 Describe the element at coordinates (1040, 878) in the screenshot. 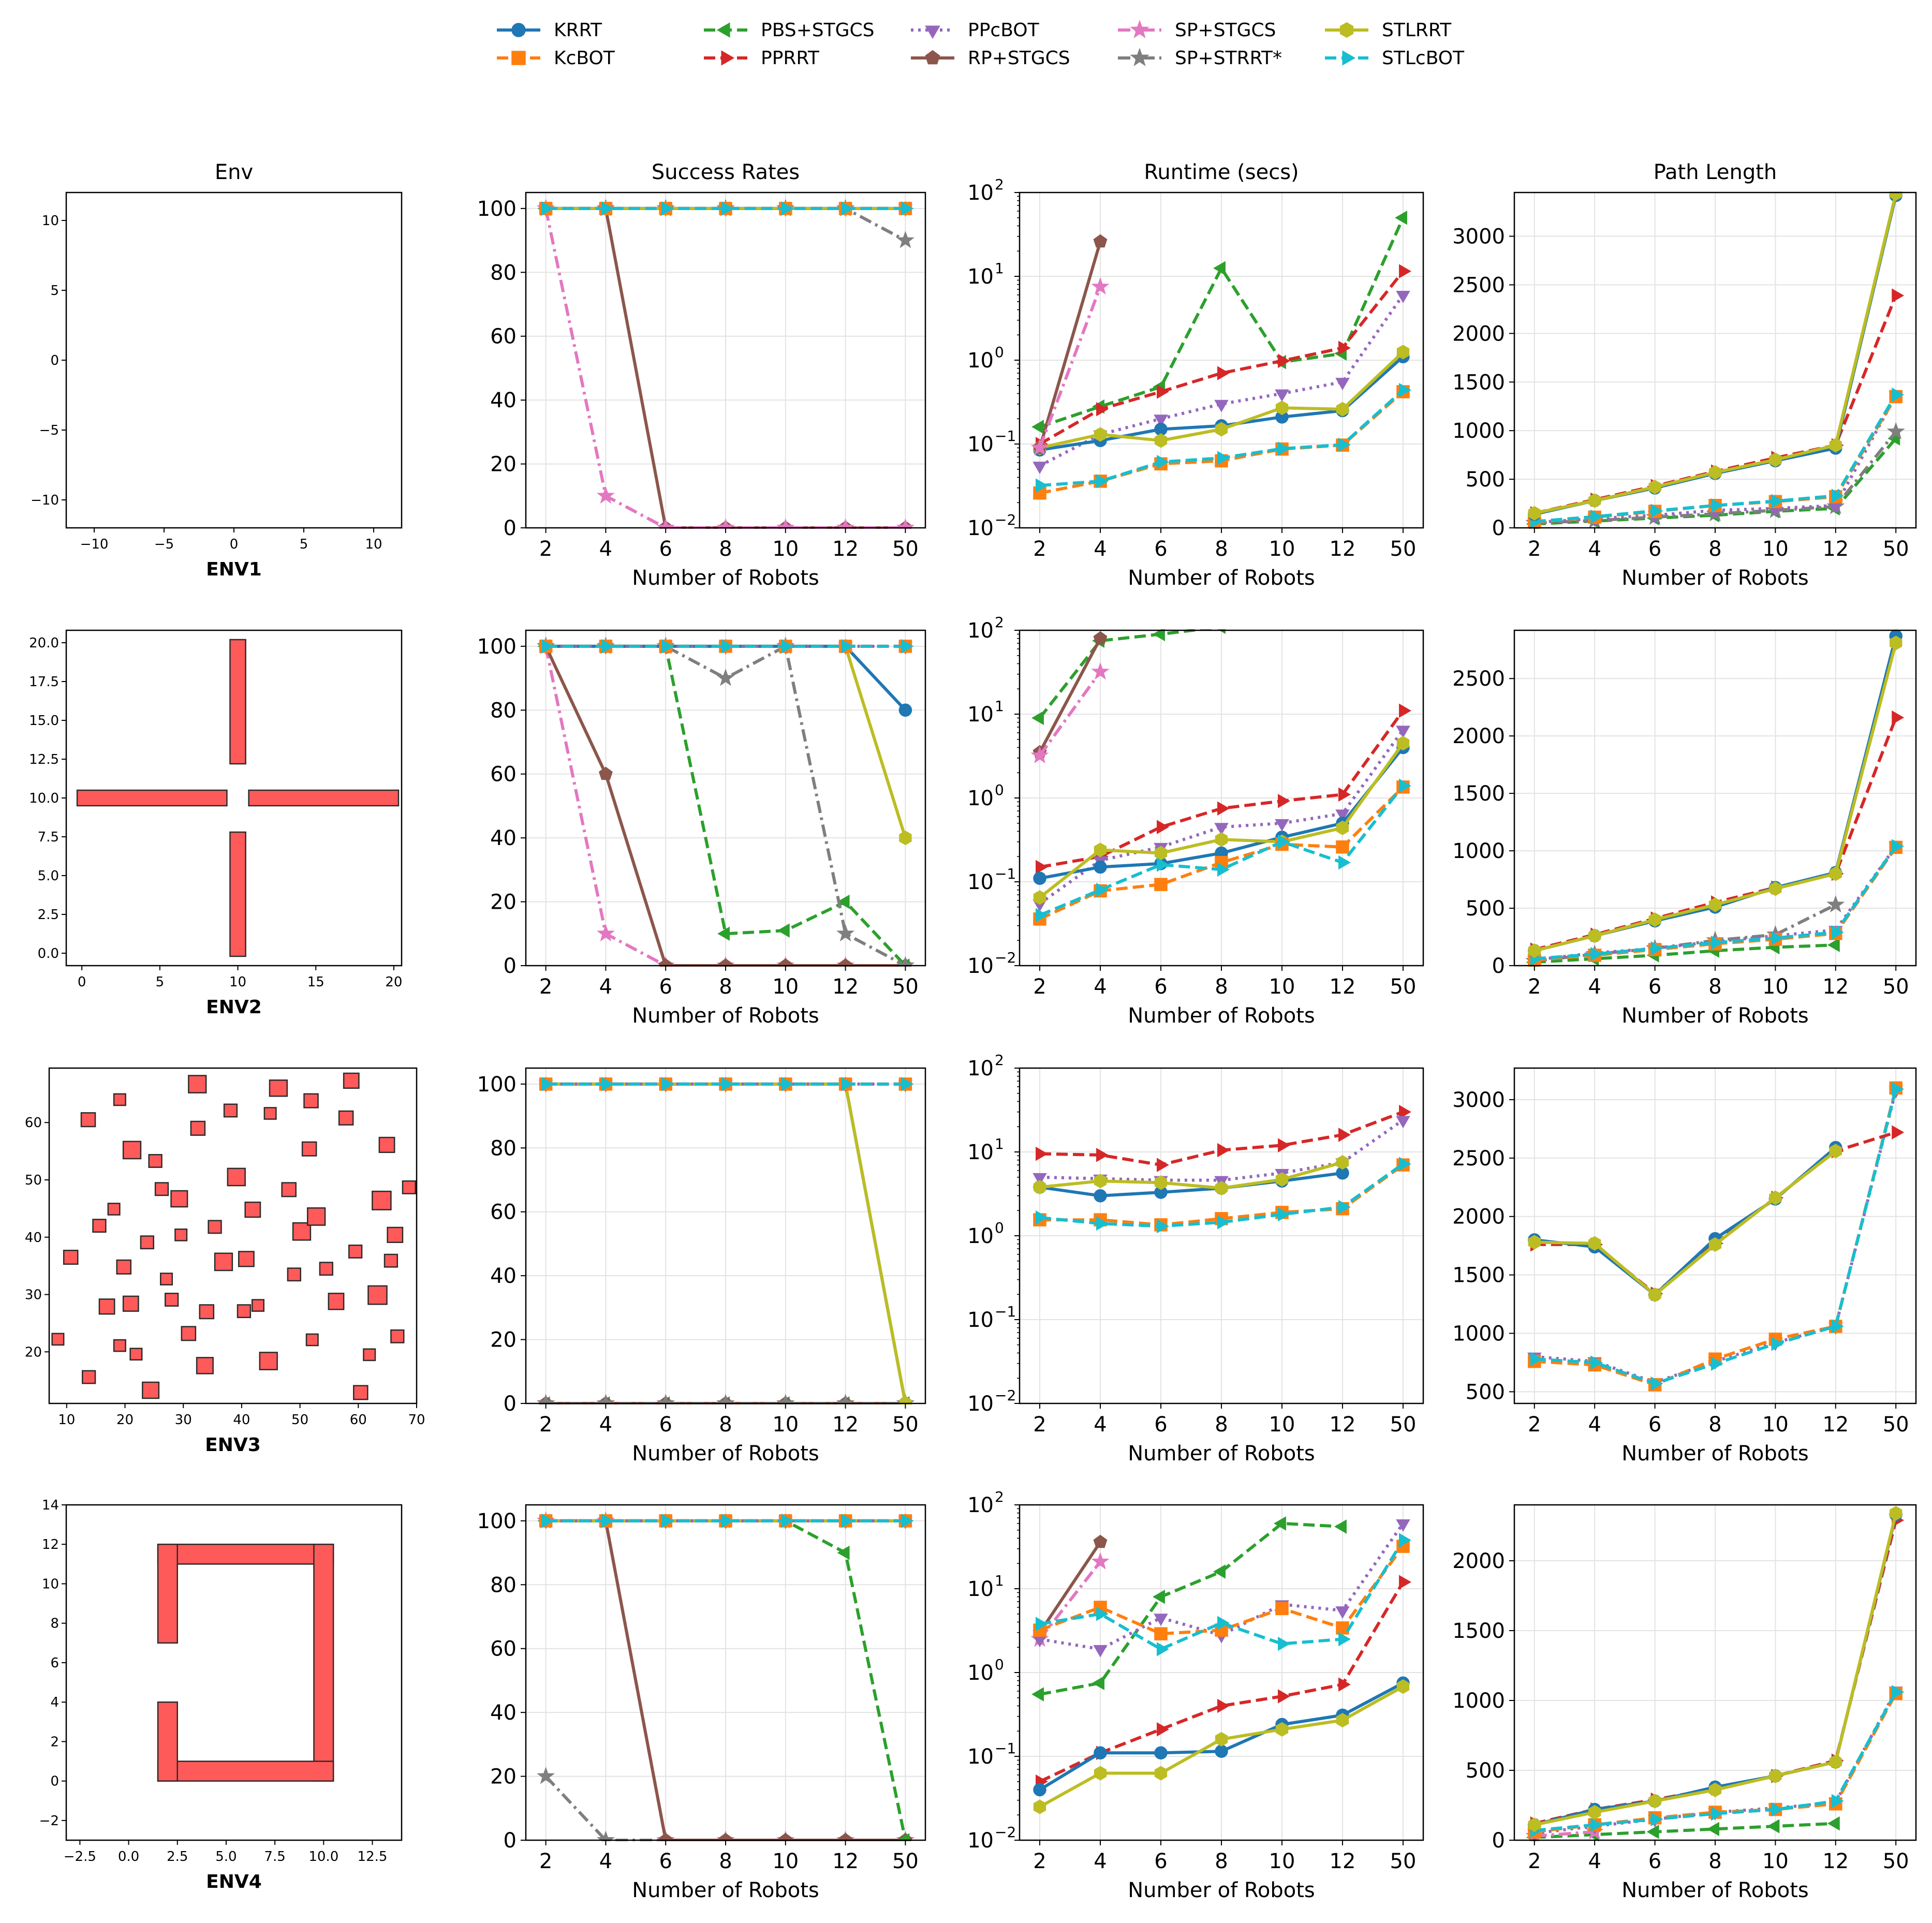

I see `data-point-KRRT` at that location.